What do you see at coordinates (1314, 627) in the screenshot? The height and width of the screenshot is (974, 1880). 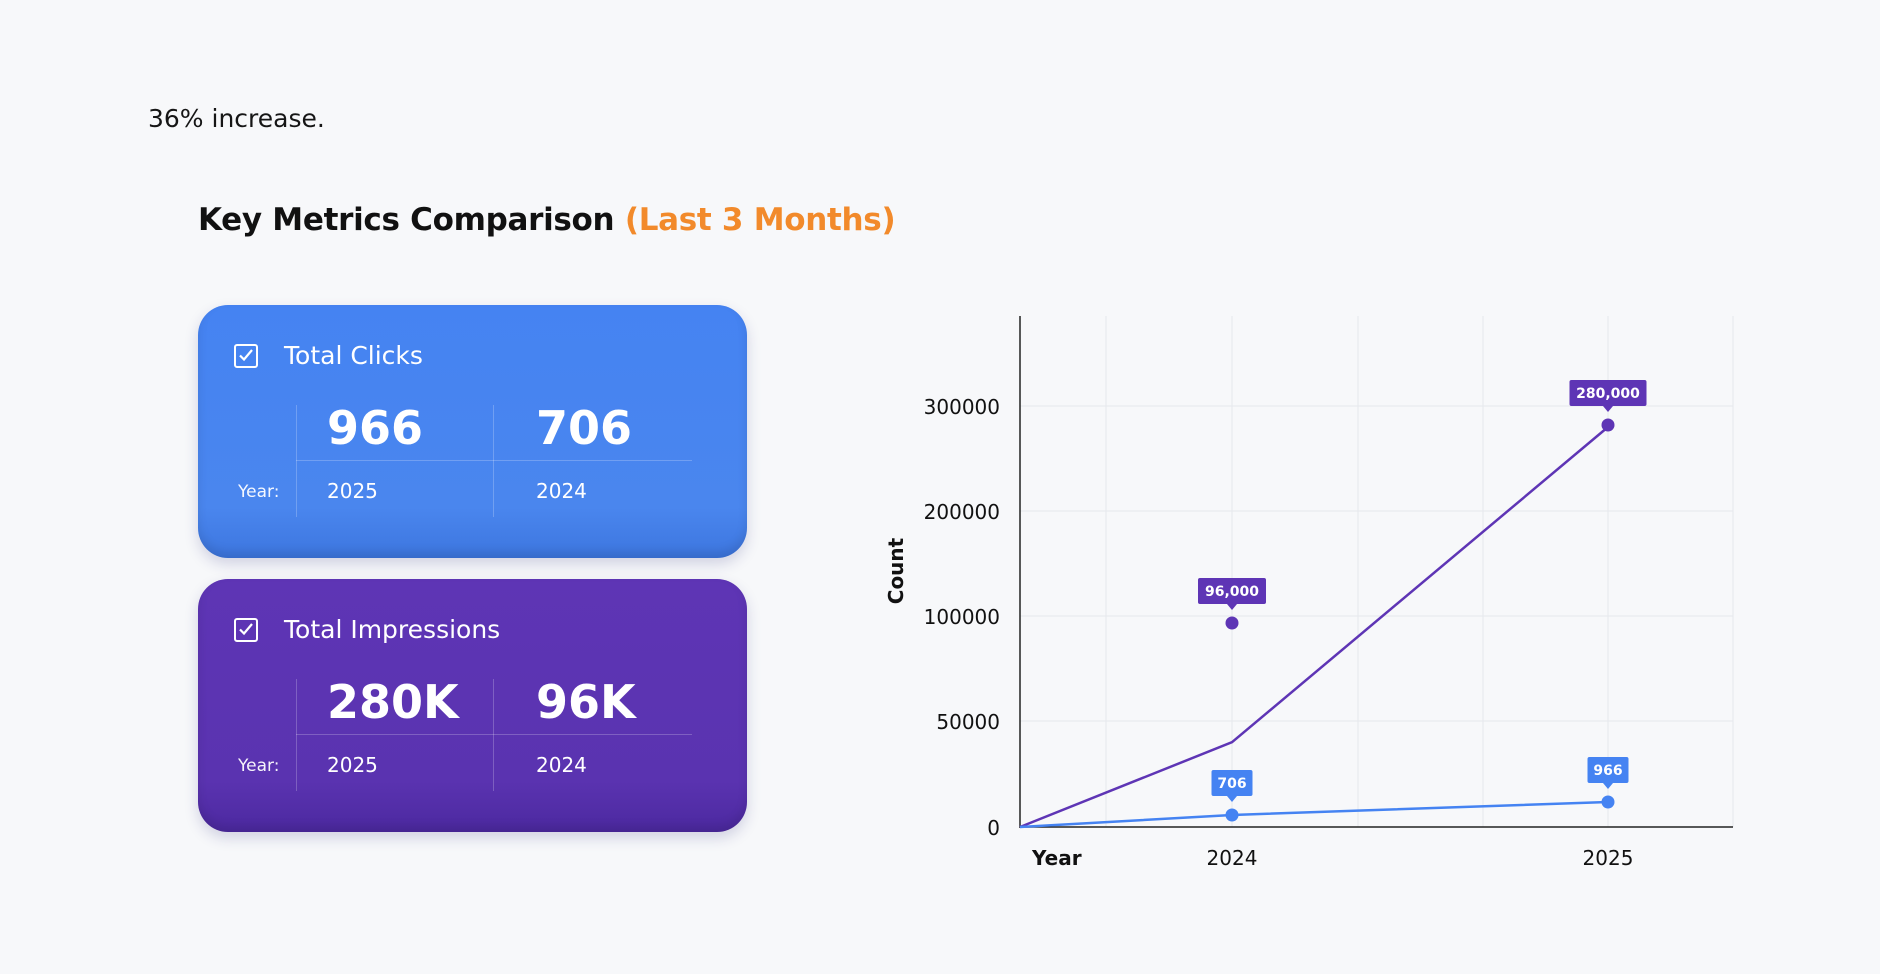 I see `series-line-impressions` at bounding box center [1314, 627].